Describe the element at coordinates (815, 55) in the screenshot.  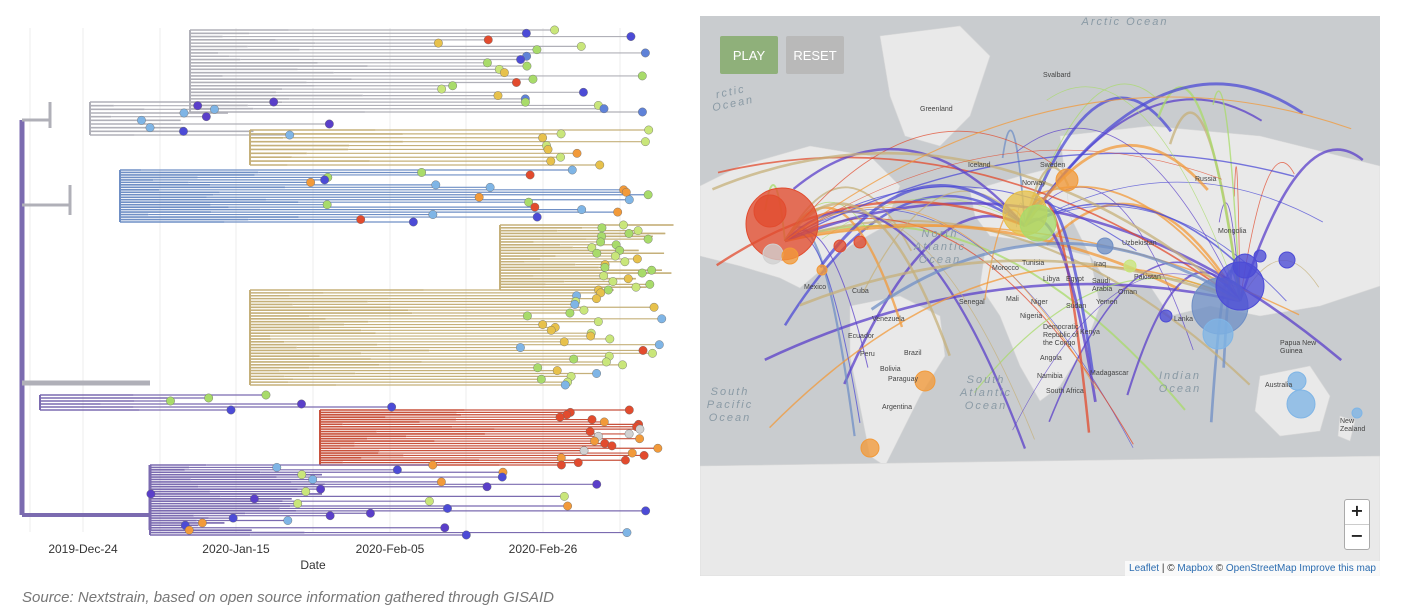
I see `reset-button: RESET` at that location.